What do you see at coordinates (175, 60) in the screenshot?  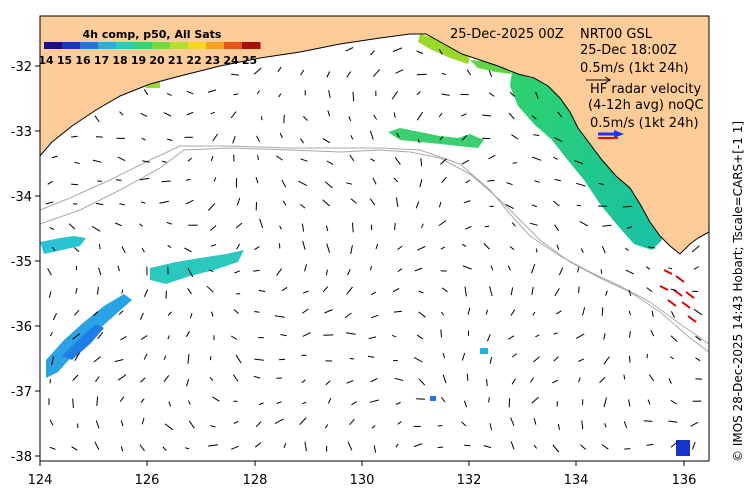 I see `colorbar-tick-label: 21` at bounding box center [175, 60].